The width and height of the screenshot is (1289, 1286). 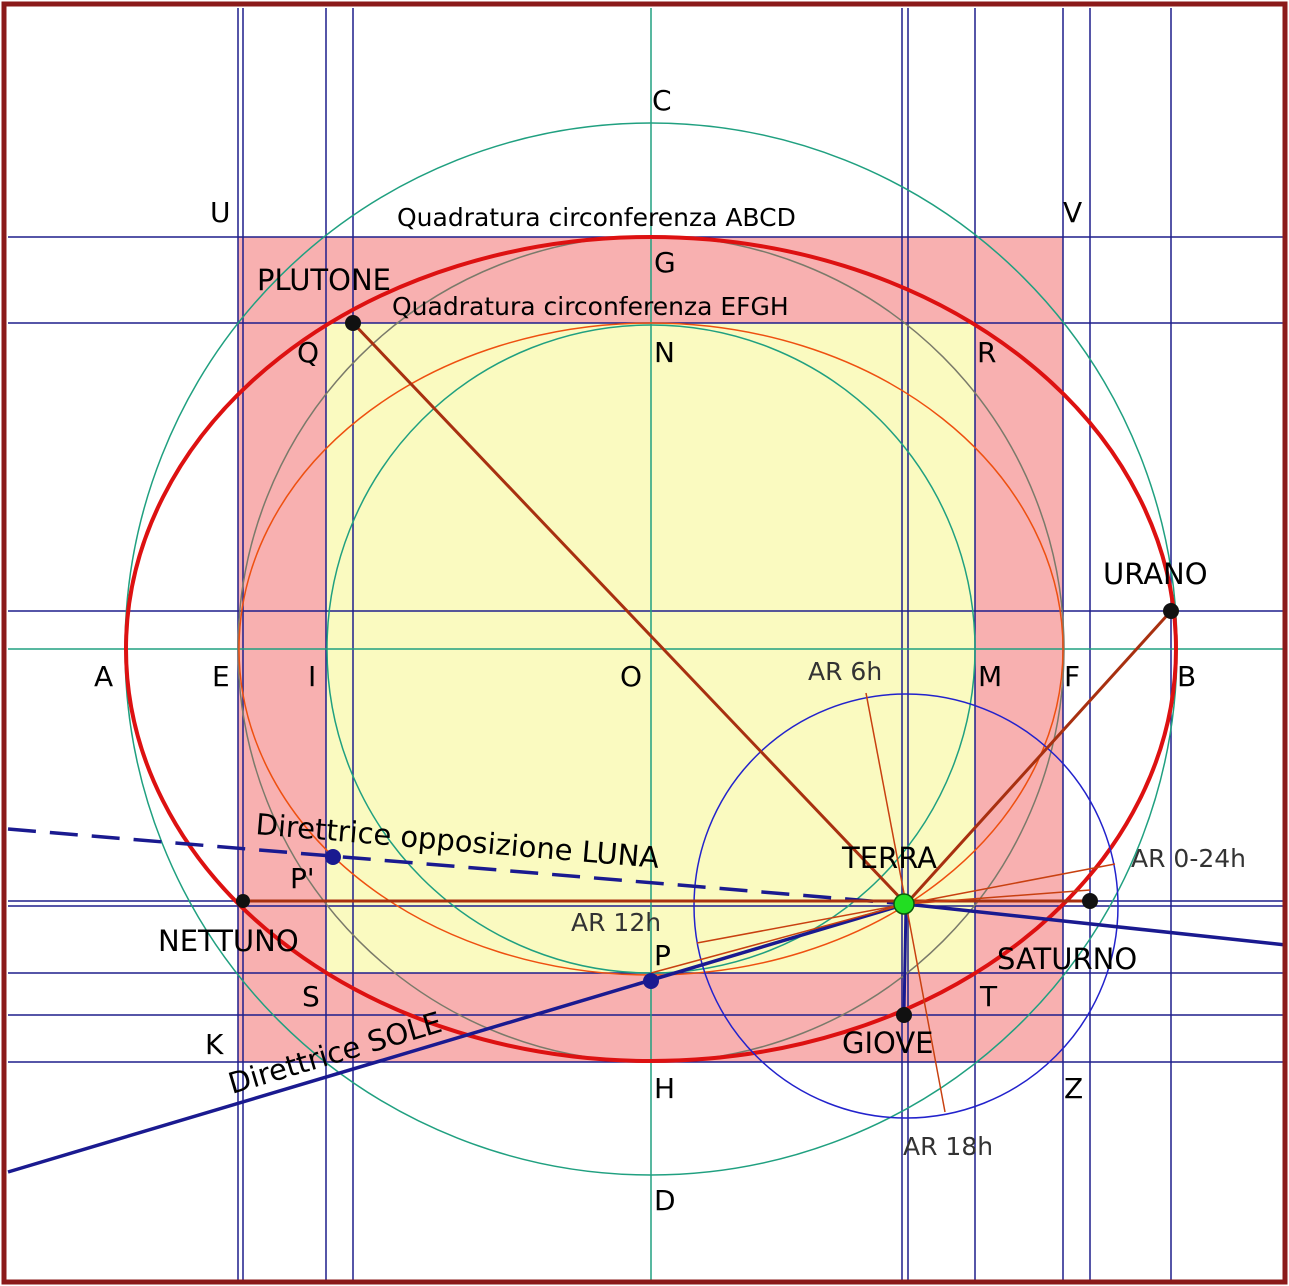 I want to click on point-label-v: V, so click(x=1072, y=212).